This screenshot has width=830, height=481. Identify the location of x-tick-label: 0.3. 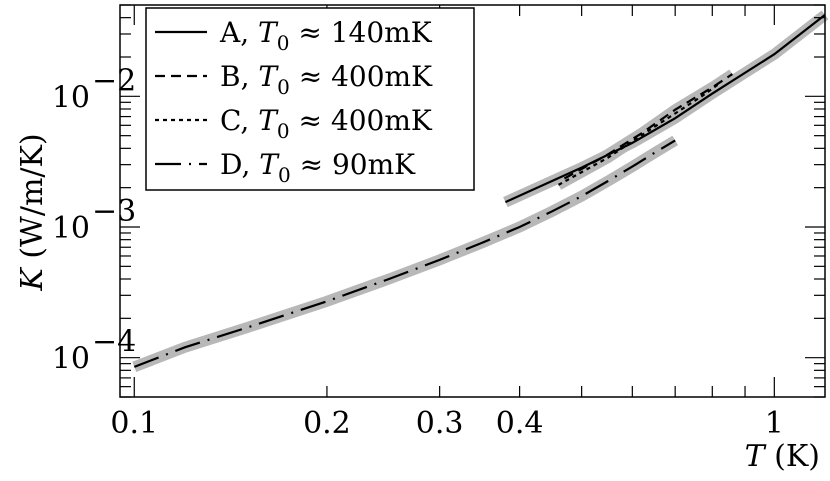
(440, 423).